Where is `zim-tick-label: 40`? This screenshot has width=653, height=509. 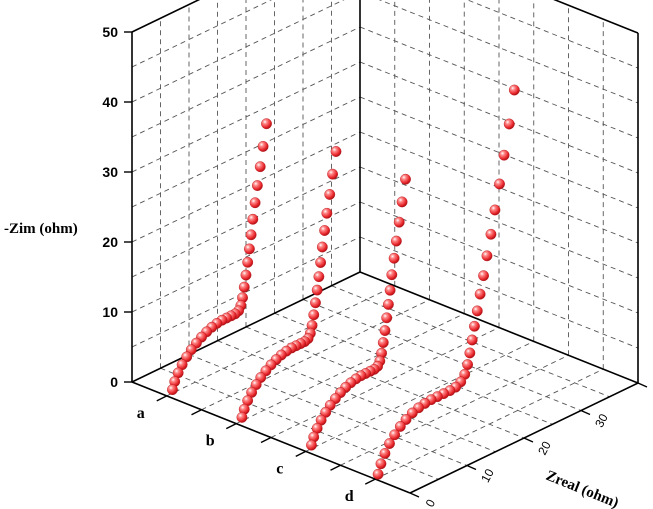
zim-tick-label: 40 is located at coordinates (110, 102).